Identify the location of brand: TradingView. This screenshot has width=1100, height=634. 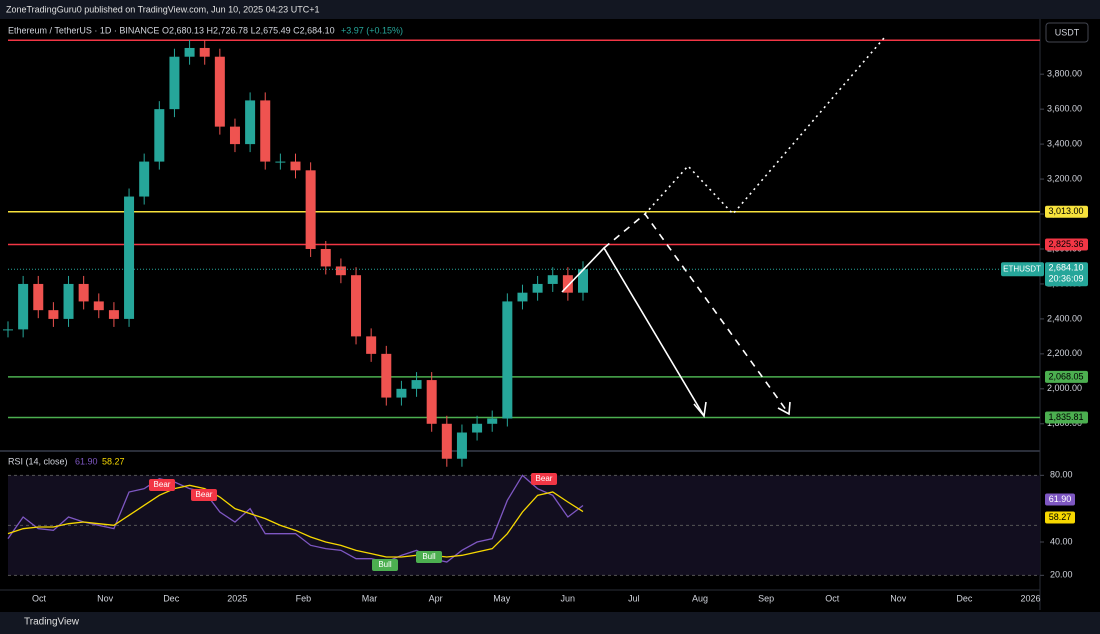
(52, 622).